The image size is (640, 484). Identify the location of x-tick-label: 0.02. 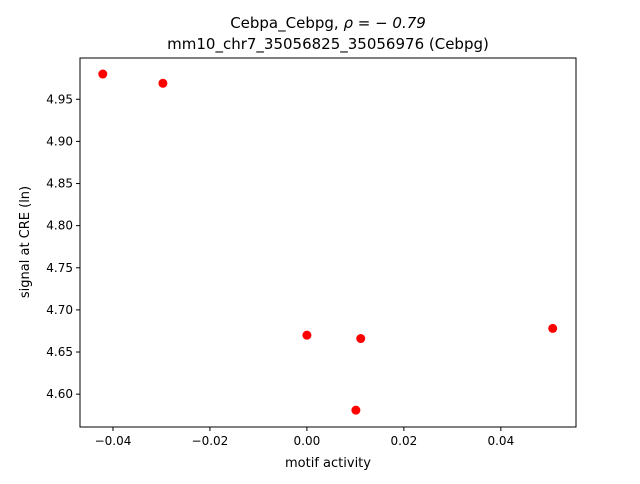
(404, 441).